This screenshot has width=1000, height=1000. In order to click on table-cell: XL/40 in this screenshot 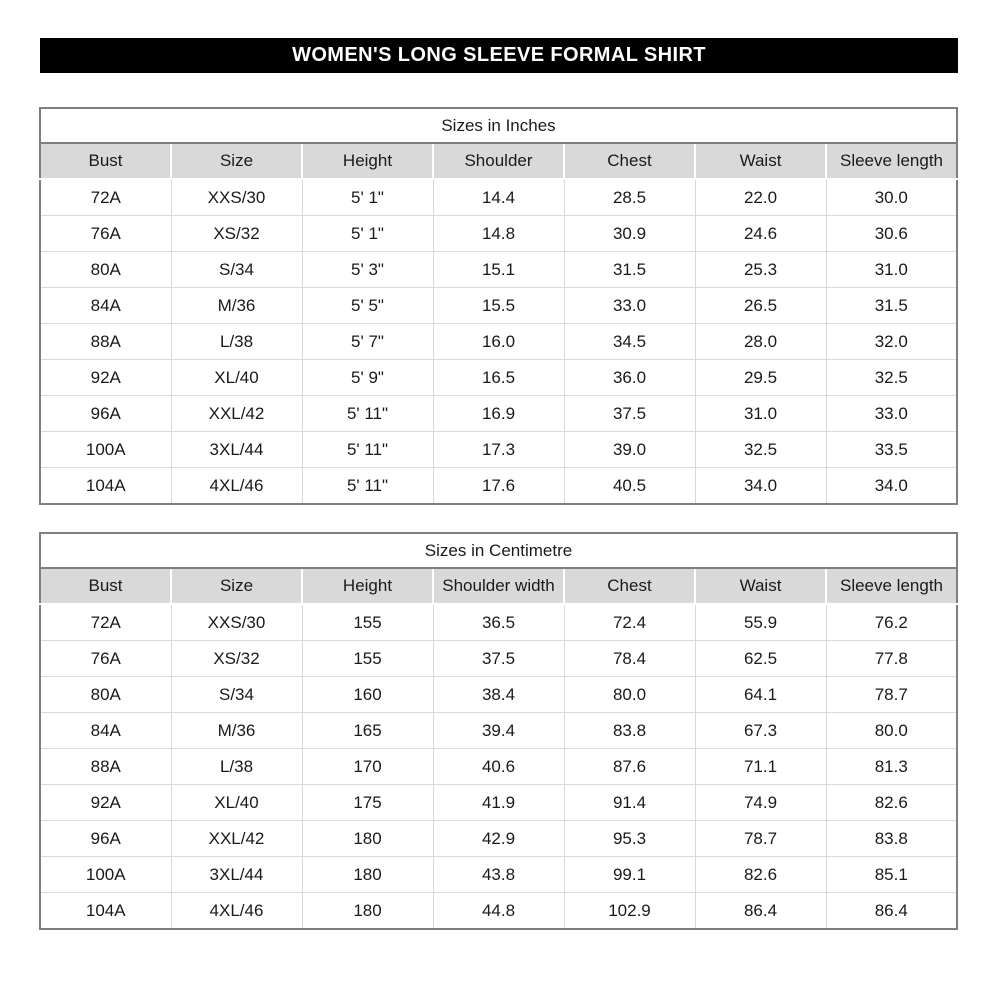, I will do `click(237, 802)`.